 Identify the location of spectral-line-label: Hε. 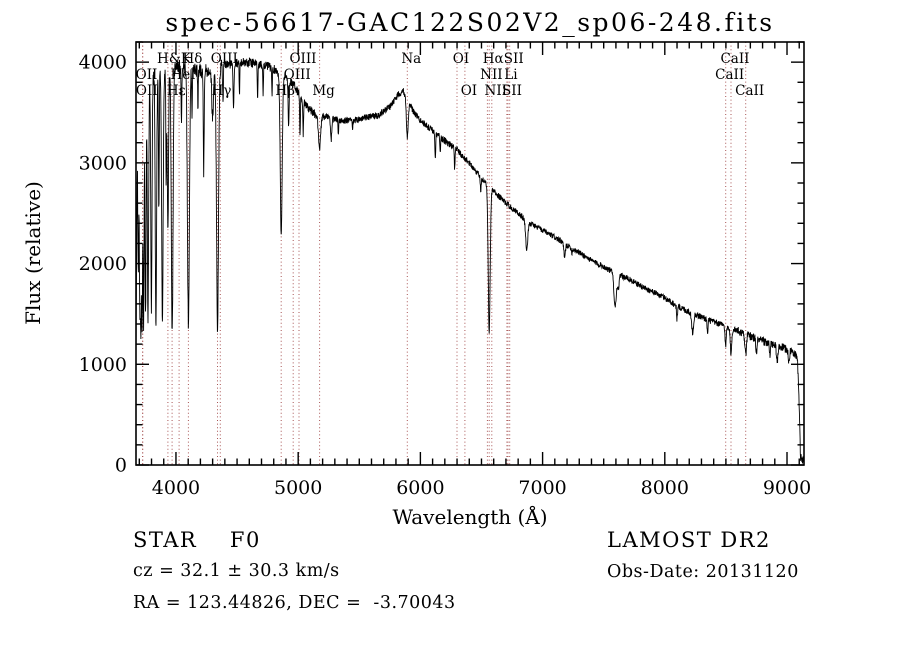
(176, 91).